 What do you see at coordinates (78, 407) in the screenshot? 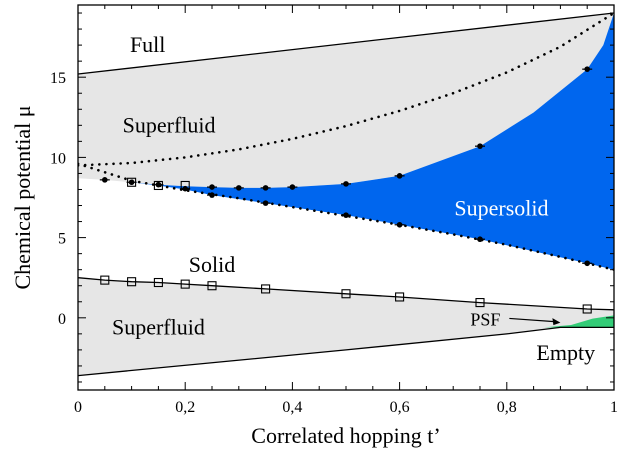
I see `x-tick-label: 0` at bounding box center [78, 407].